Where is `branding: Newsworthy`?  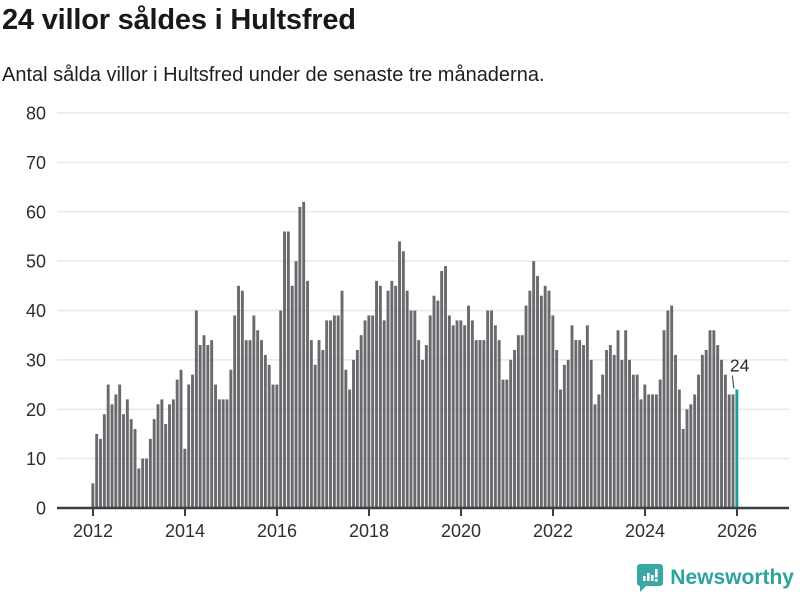
branding: Newsworthy is located at coordinates (715, 578).